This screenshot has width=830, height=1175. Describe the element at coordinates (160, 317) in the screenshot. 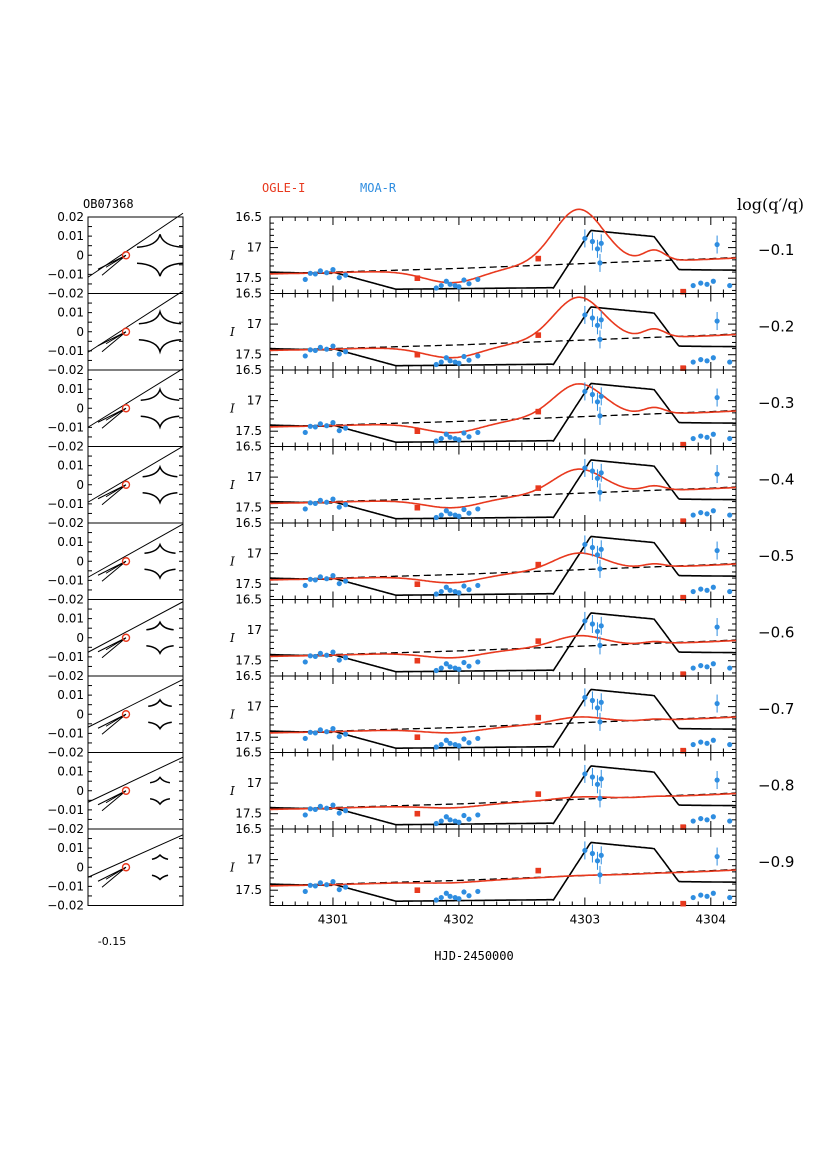

I see `caustic-upper` at that location.